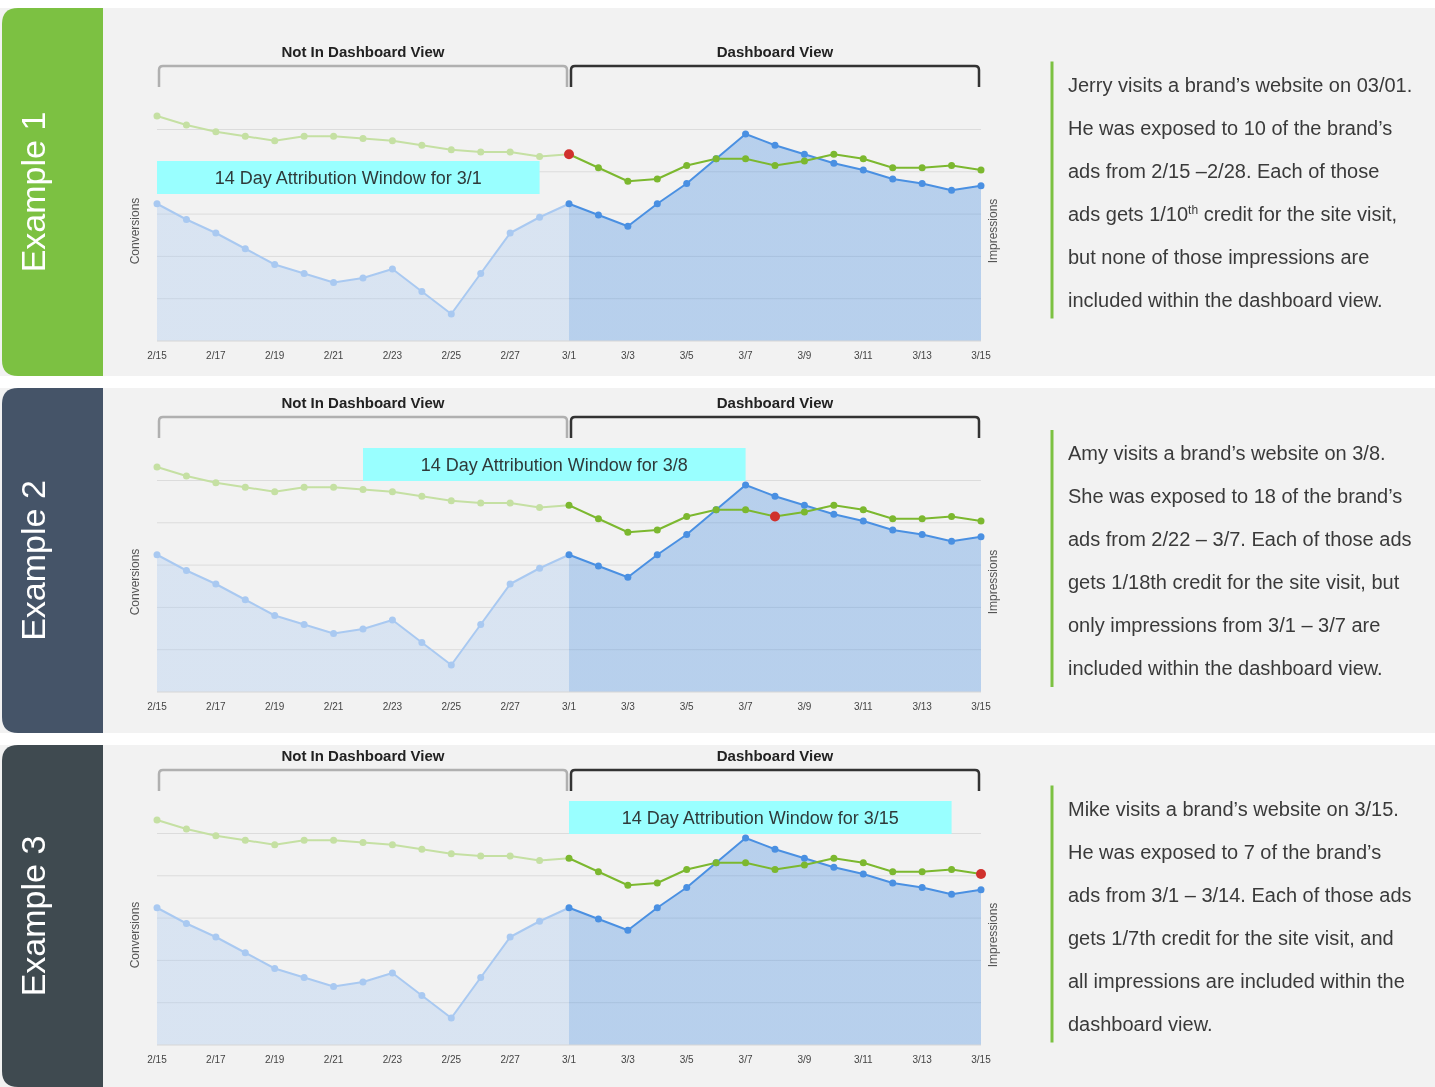 The height and width of the screenshot is (1087, 1435). What do you see at coordinates (1240, 560) in the screenshot?
I see `text: Amy visits a brand’s website on 3/8. She was exposed to 18 of the brand’s ads from 2/22 – 3/7. Each of those ads gets 1/18th credit for the site visit, but only impressions from 3/1 – 3/7 are included within the dashboard view.` at bounding box center [1240, 560].